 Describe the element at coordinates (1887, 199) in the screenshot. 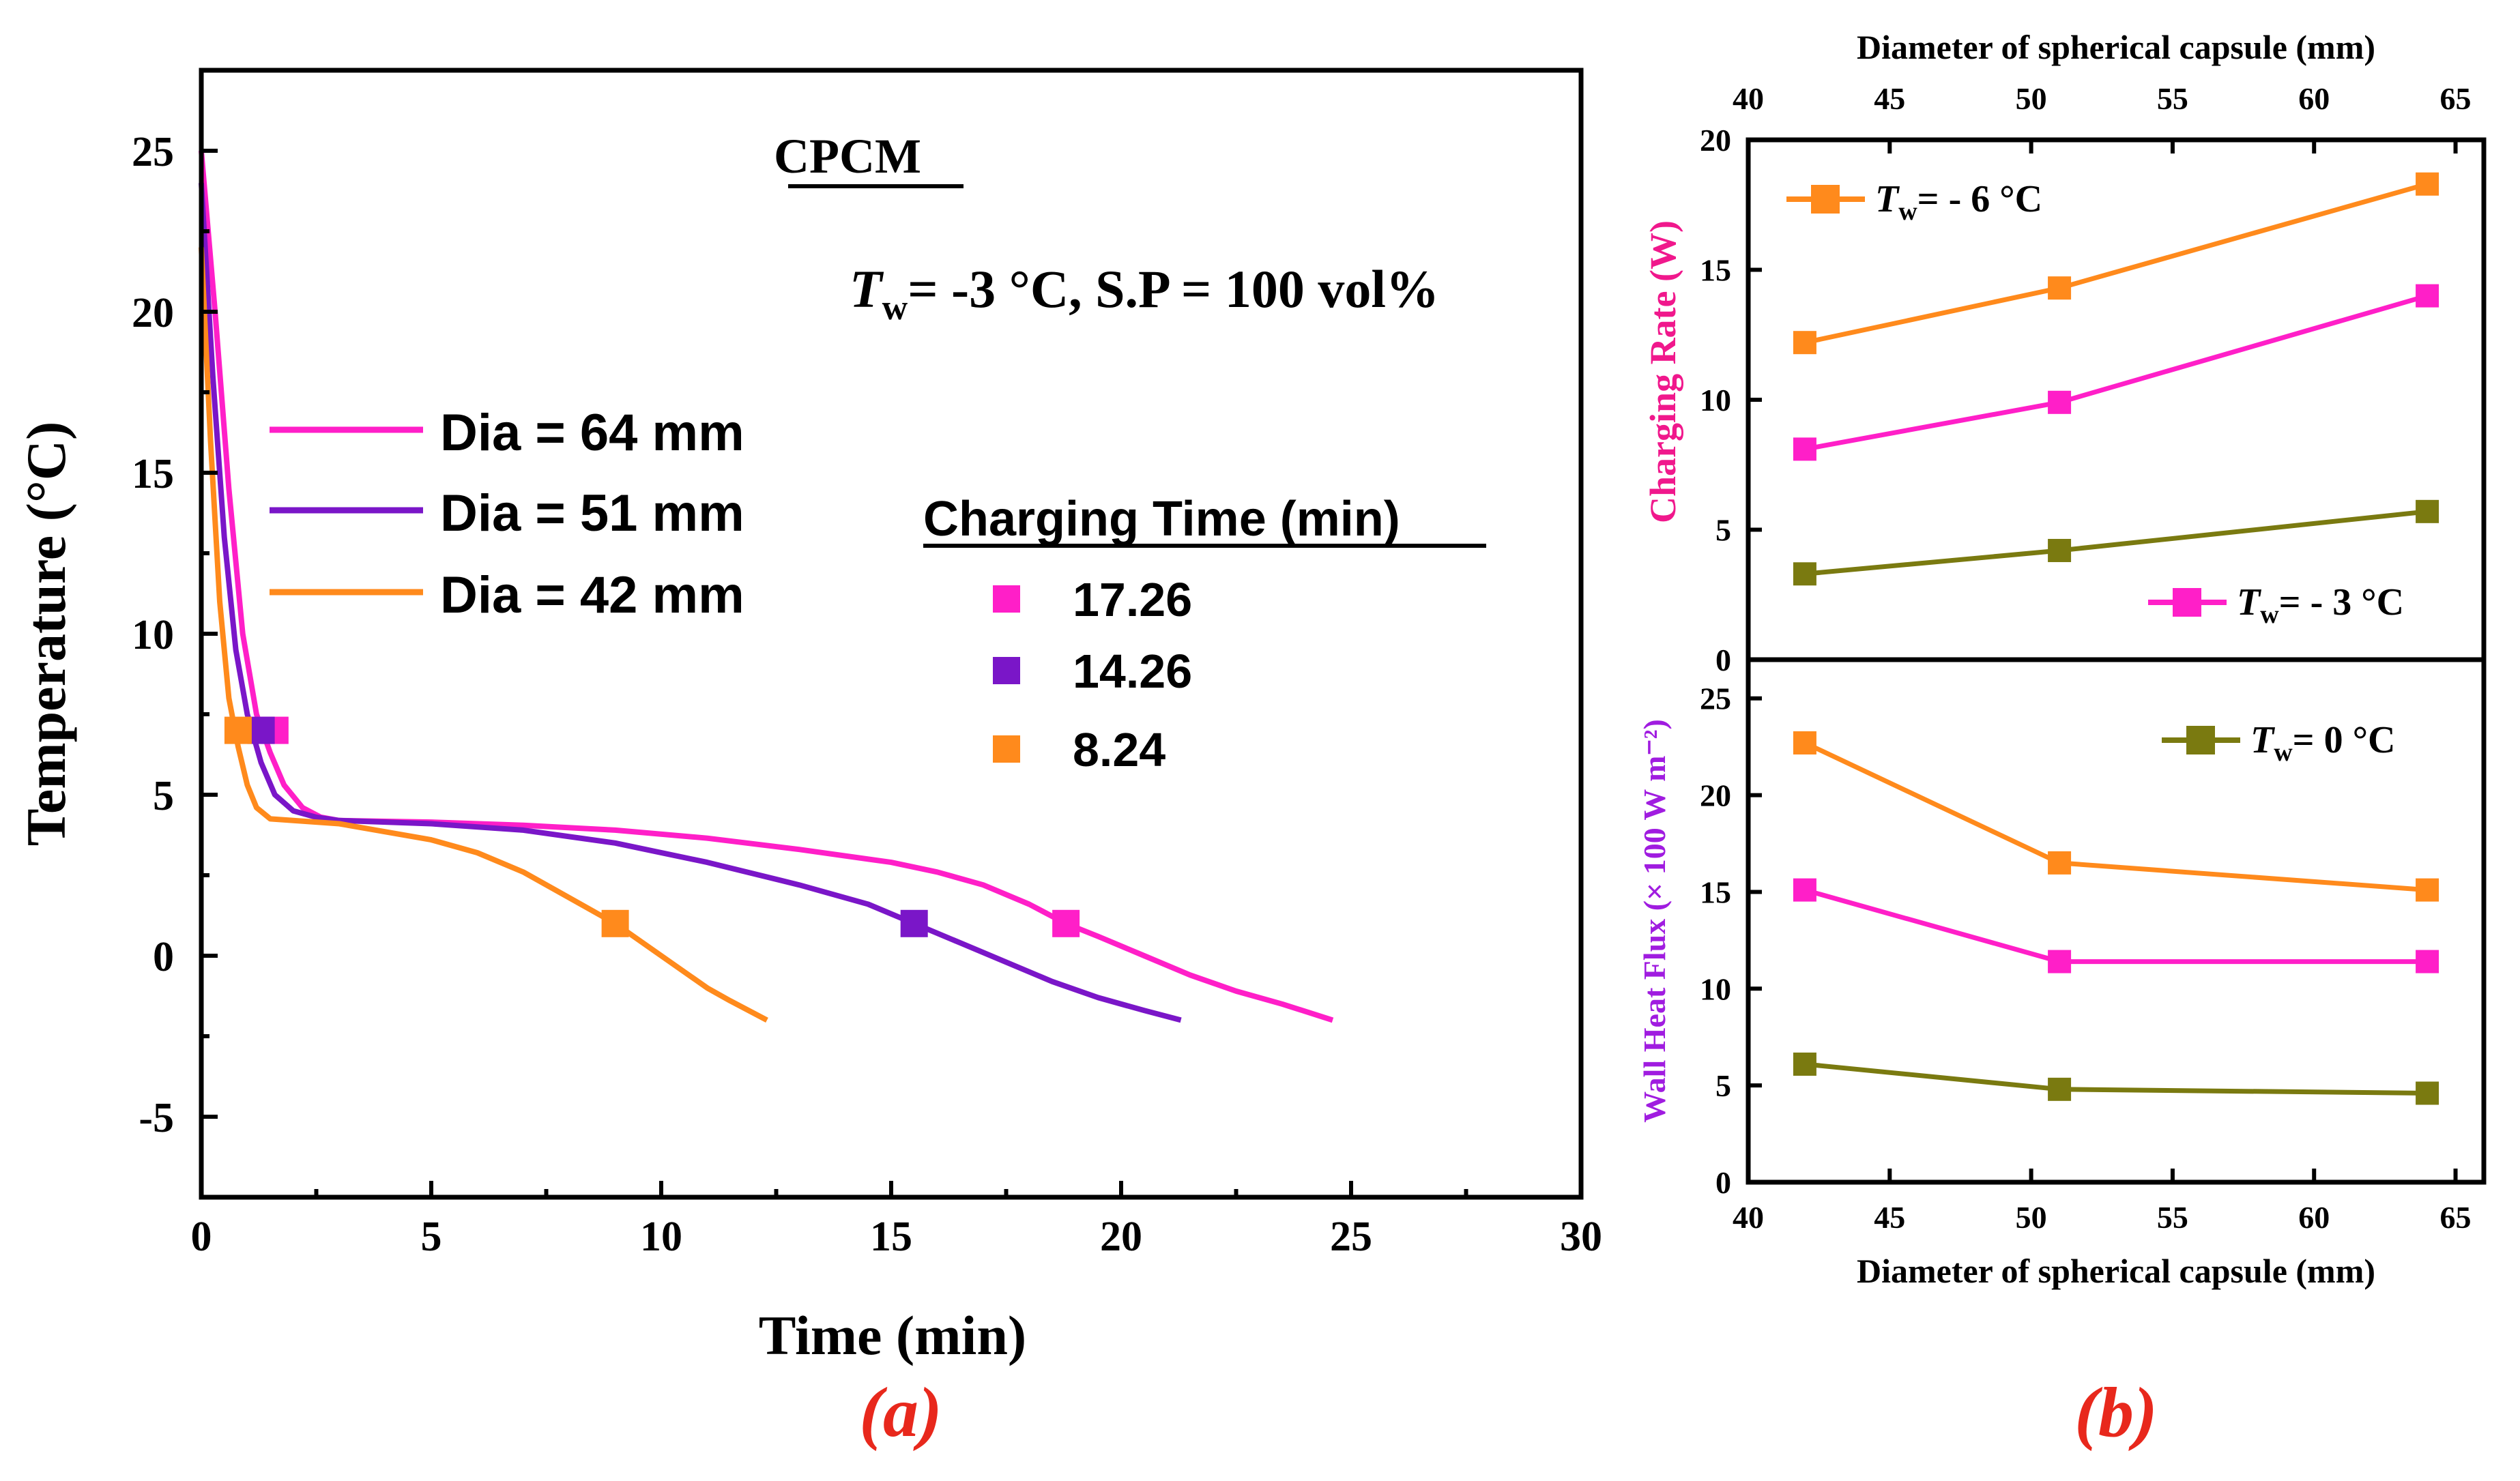

I see `legend-tw-minus6-t: T` at that location.